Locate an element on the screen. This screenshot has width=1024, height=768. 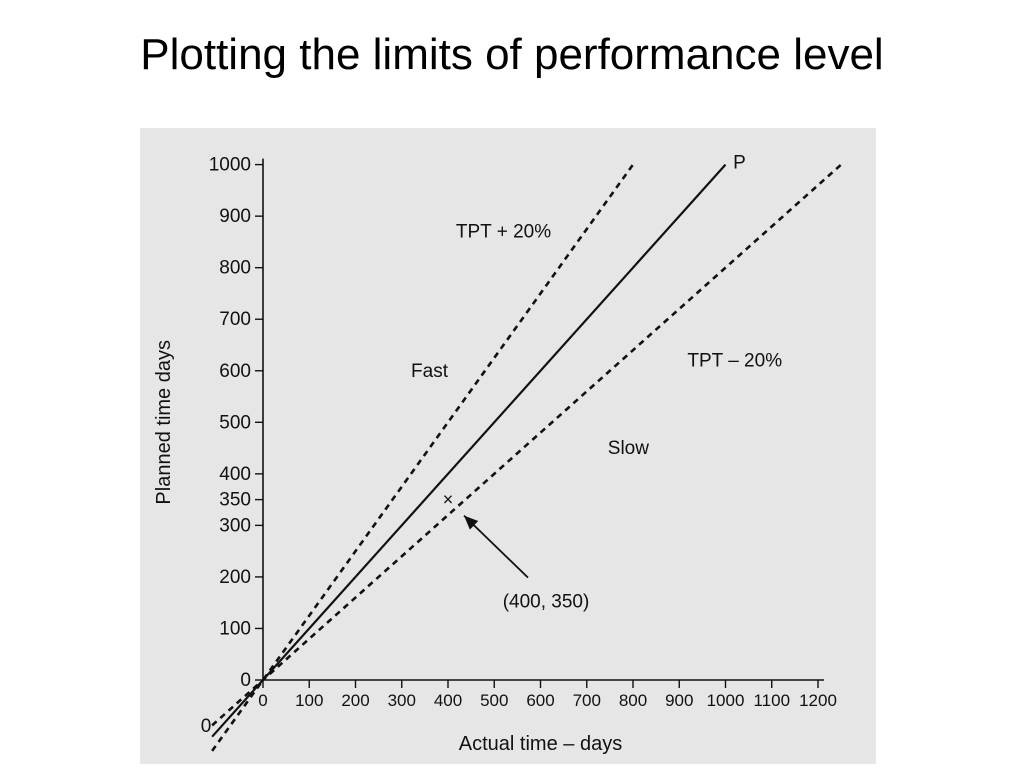
series-label: TPT + 20% is located at coordinates (503, 232).